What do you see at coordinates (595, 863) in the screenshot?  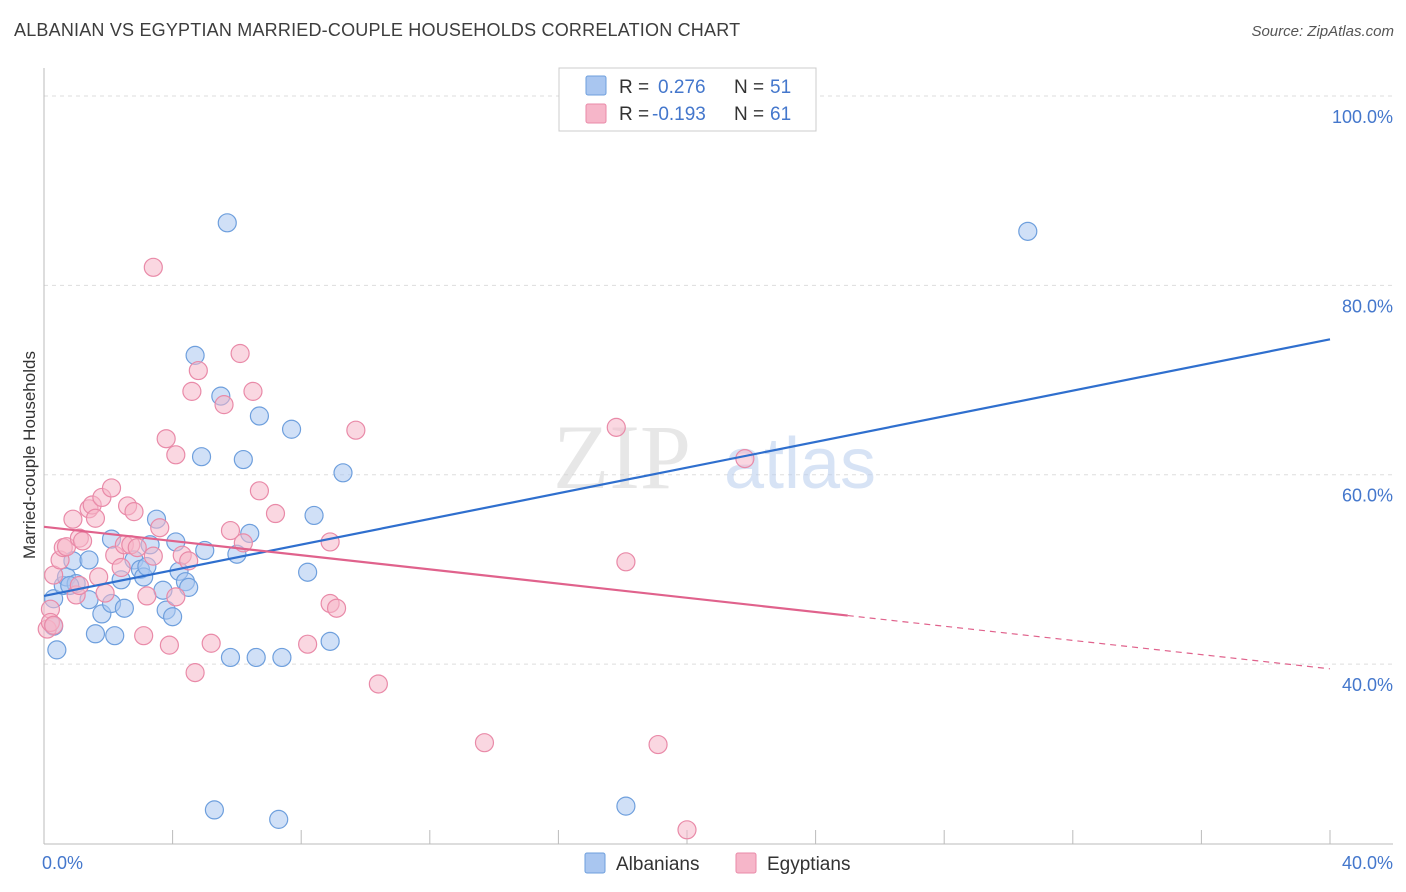 I see `legend-albanians-swatch` at bounding box center [595, 863].